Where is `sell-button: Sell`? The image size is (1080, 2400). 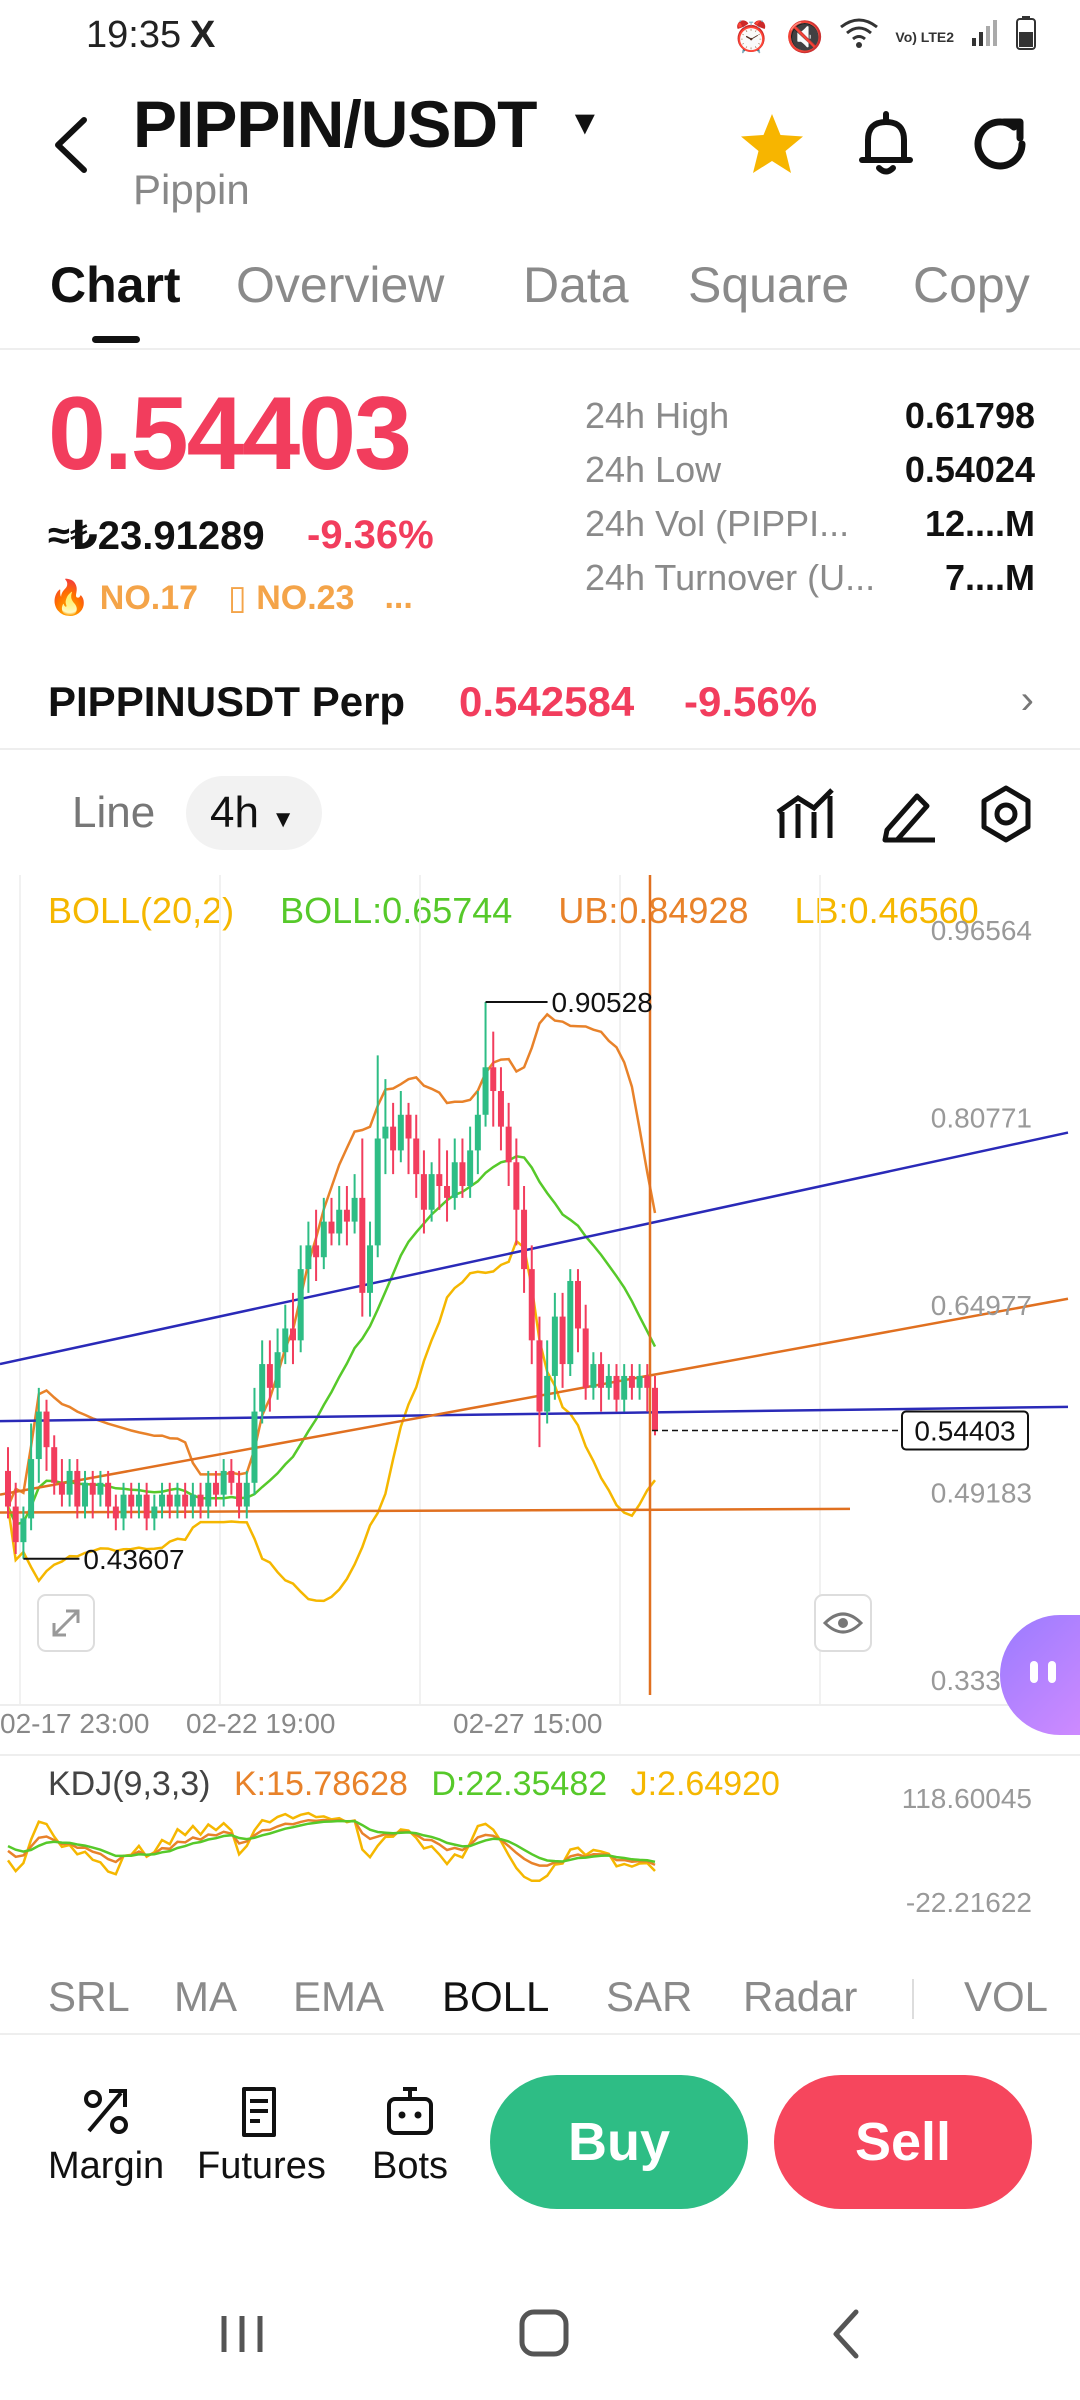
sell-button: Sell is located at coordinates (903, 2142).